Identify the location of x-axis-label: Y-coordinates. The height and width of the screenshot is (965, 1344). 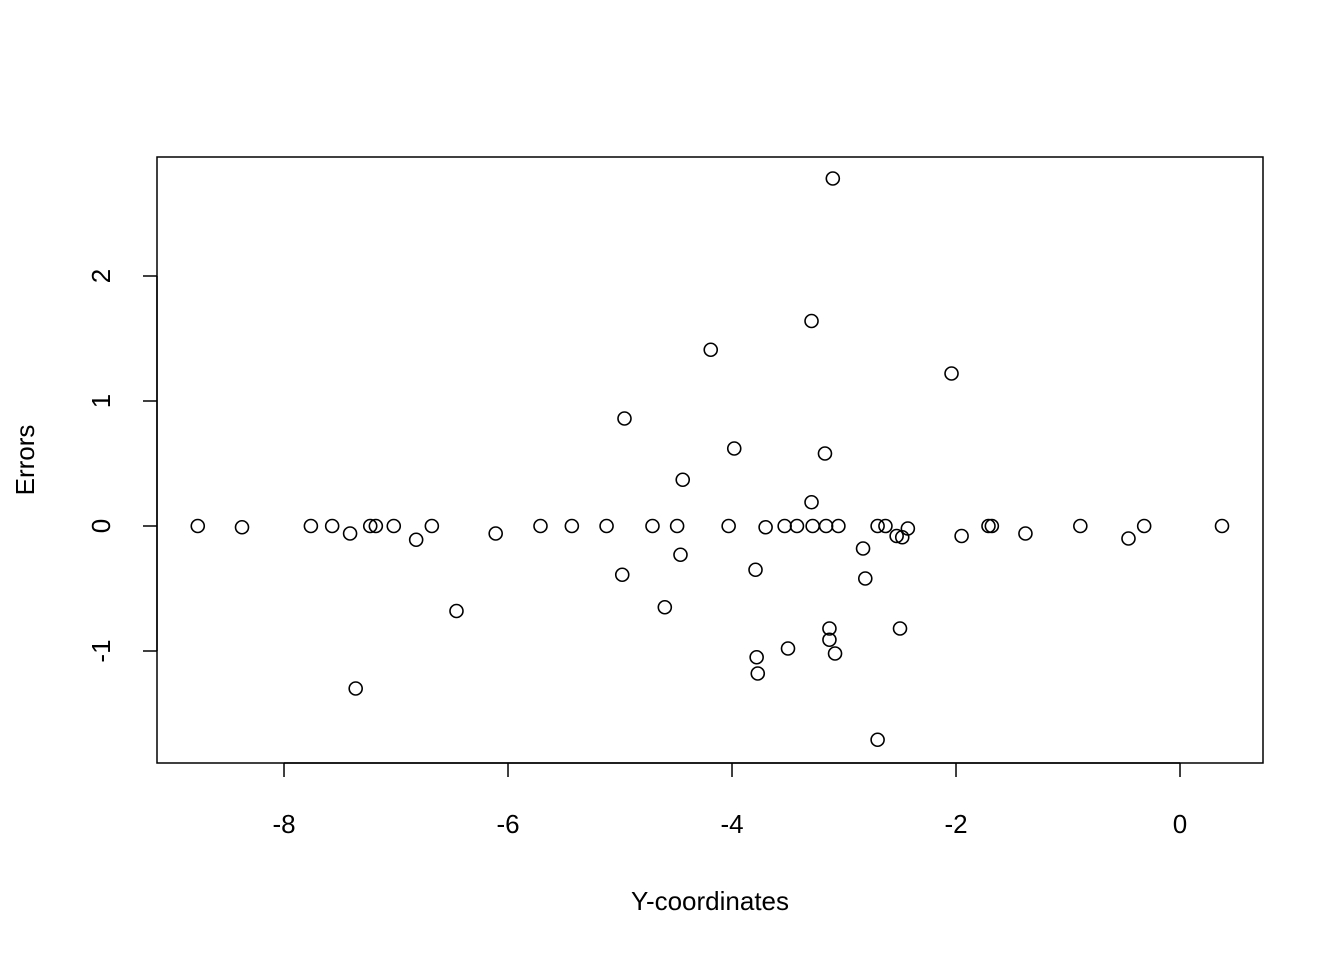
(710, 901).